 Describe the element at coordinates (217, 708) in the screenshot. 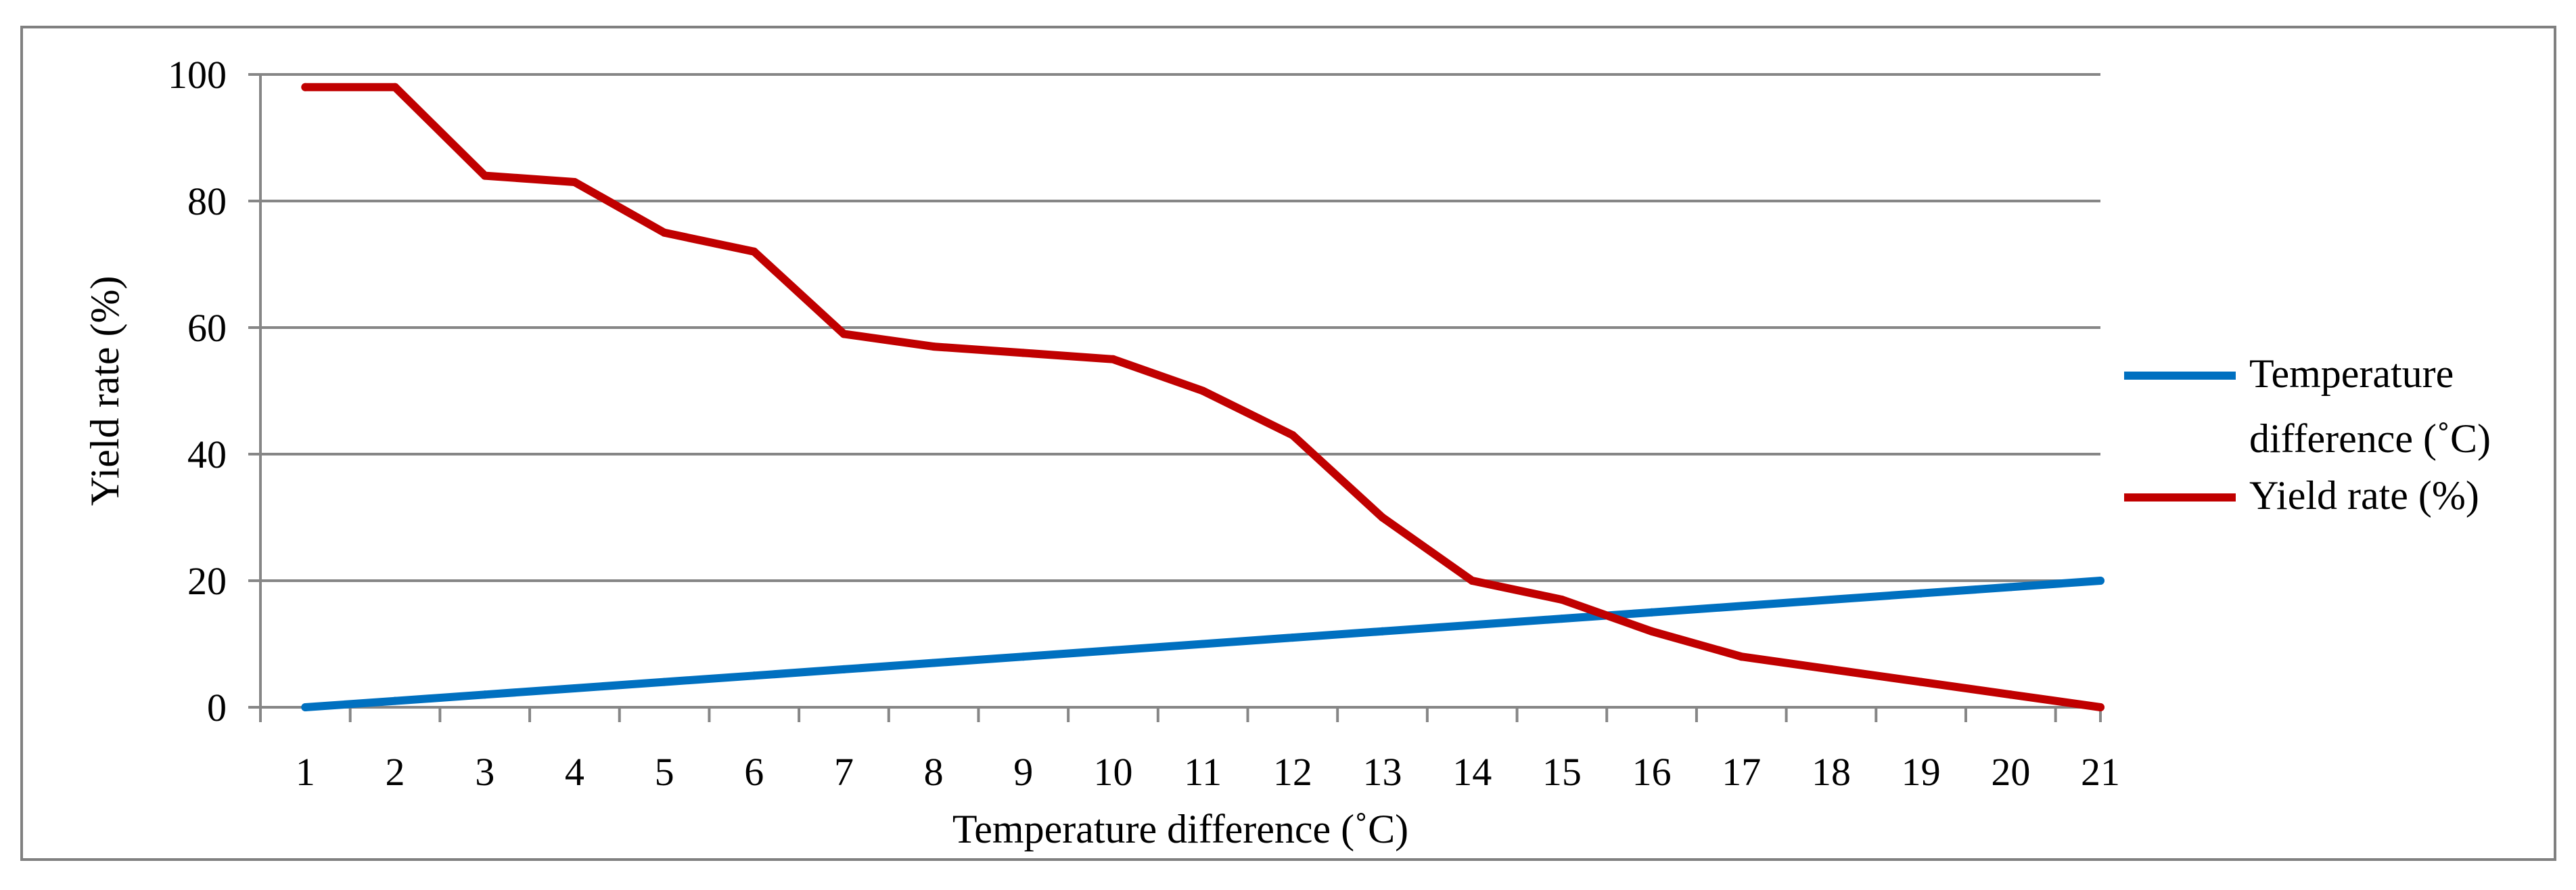

I see `y-tick-label: 0` at that location.